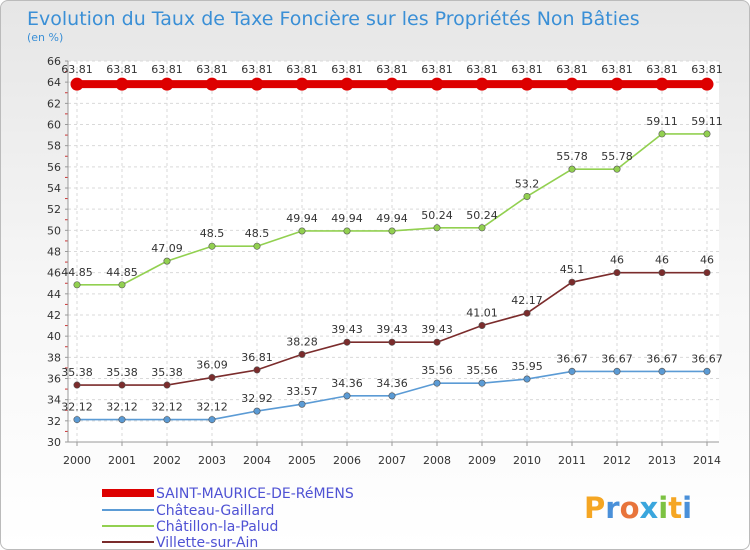 The image size is (750, 550). Describe the element at coordinates (54, 336) in the screenshot. I see `y-tick-label: 40` at that location.